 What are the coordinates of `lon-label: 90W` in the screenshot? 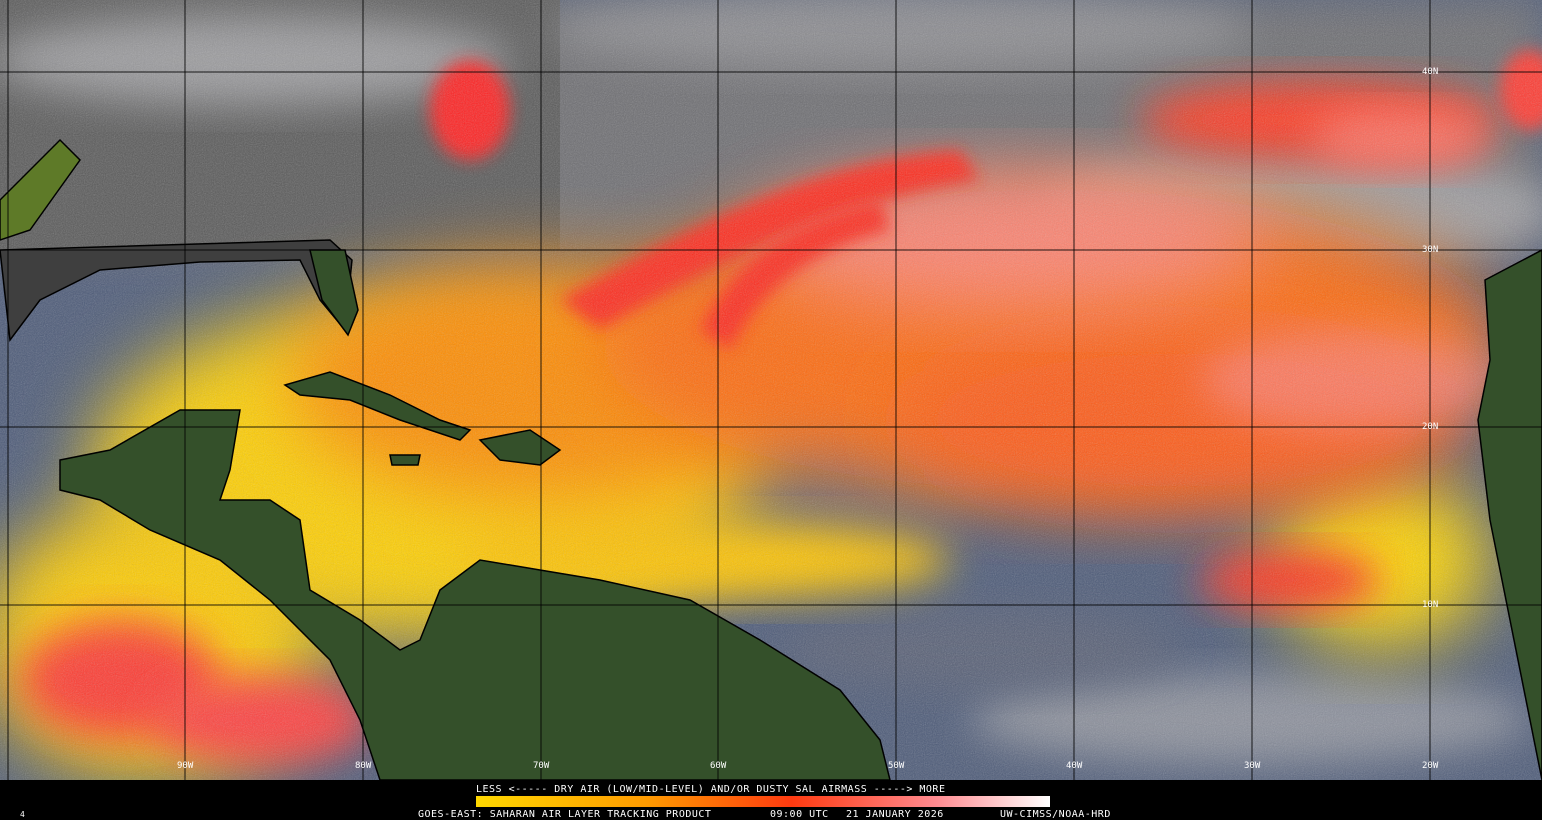 It's located at (185, 766).